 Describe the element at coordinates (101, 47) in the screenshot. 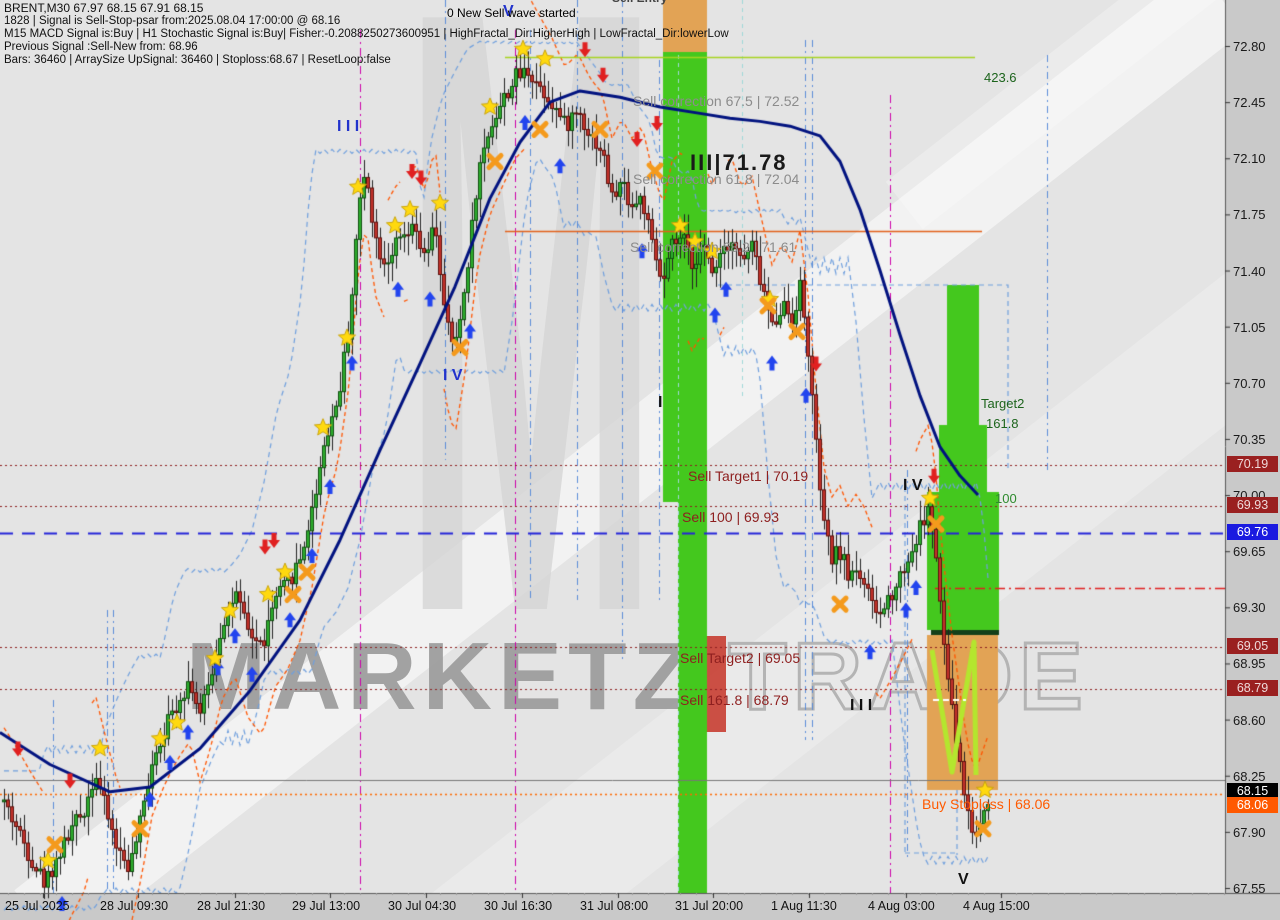

I see `previous-signal-line: Previous Signal :Sell-New from: 68.96` at that location.